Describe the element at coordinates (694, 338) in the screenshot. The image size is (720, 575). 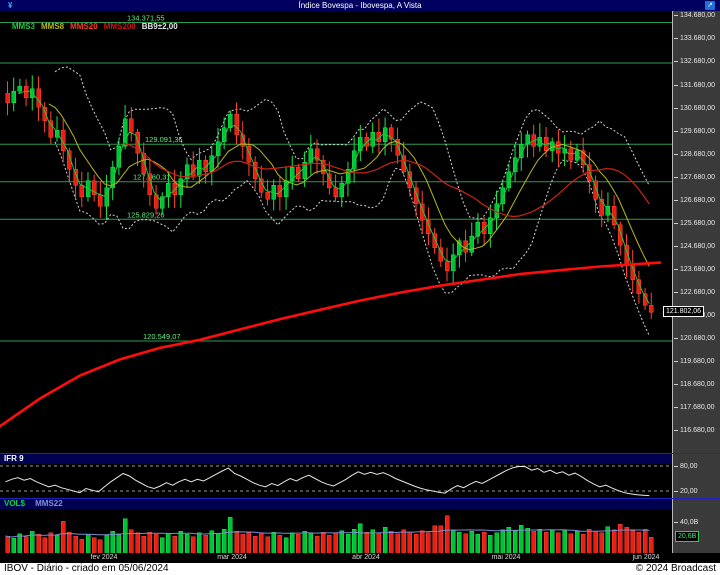
I see `price-tick: 120.680,00` at that location.